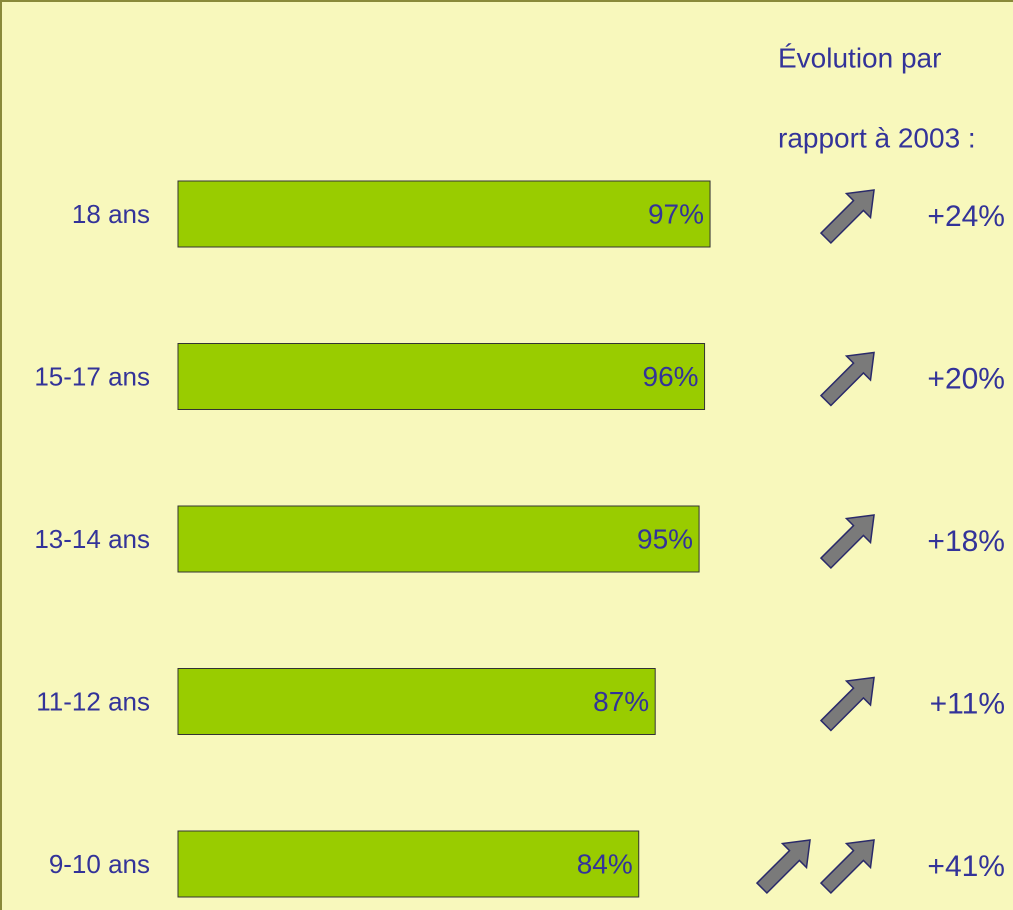 This screenshot has width=1013, height=910. Describe the element at coordinates (966, 541) in the screenshot. I see `evolution-label: +18%` at that location.